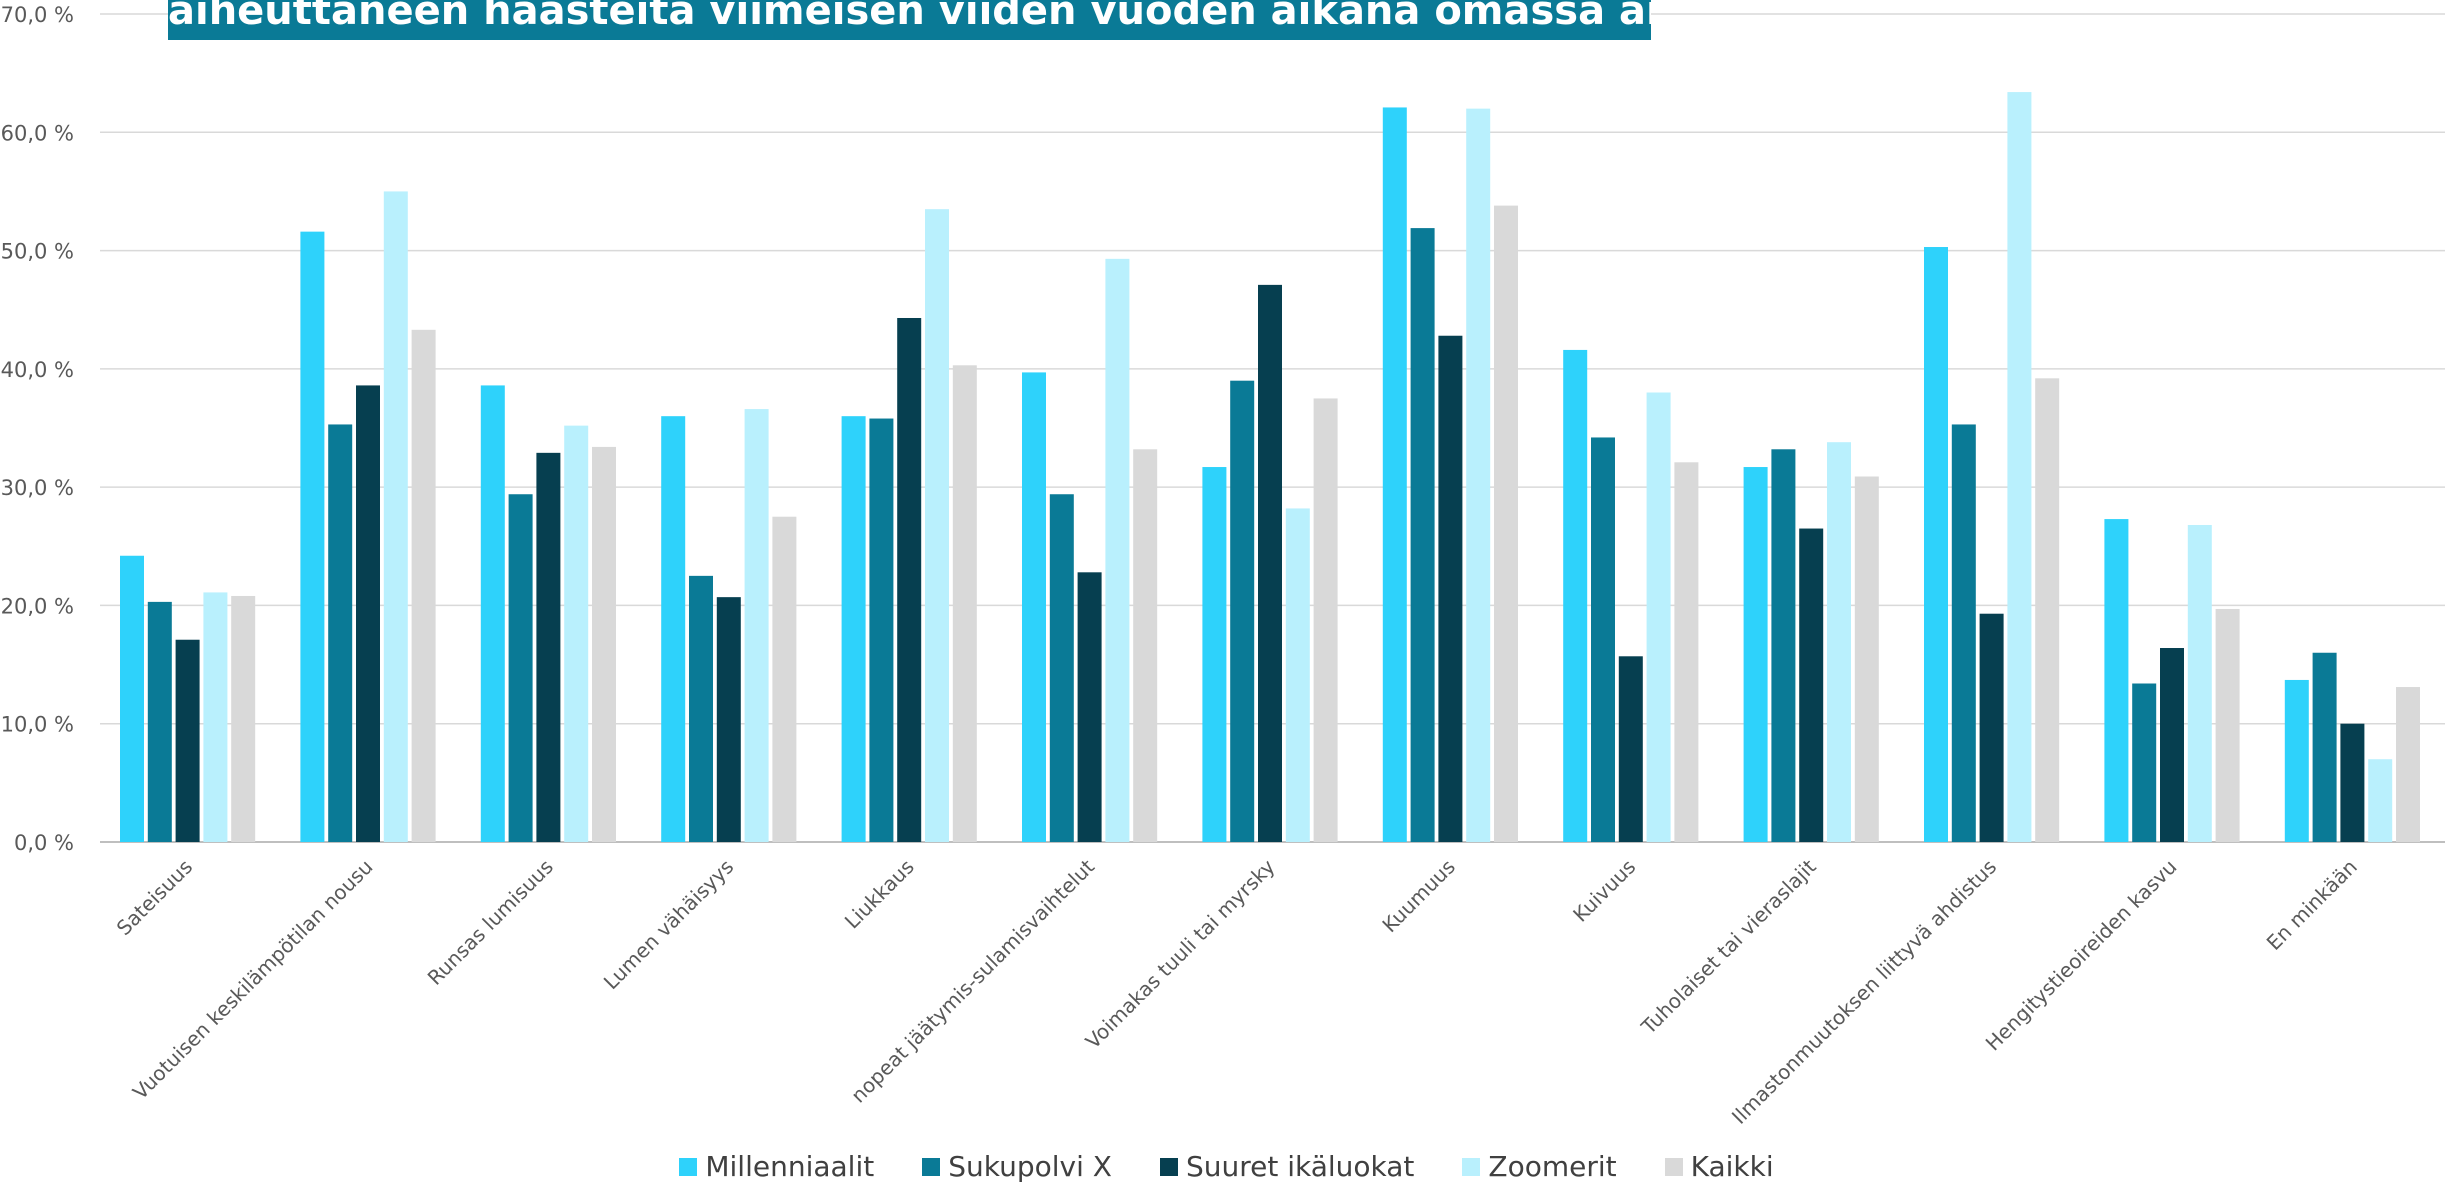 This screenshot has height=1185, width=2453. What do you see at coordinates (37, 488) in the screenshot?
I see `y-tick-label: 30,0 %` at bounding box center [37, 488].